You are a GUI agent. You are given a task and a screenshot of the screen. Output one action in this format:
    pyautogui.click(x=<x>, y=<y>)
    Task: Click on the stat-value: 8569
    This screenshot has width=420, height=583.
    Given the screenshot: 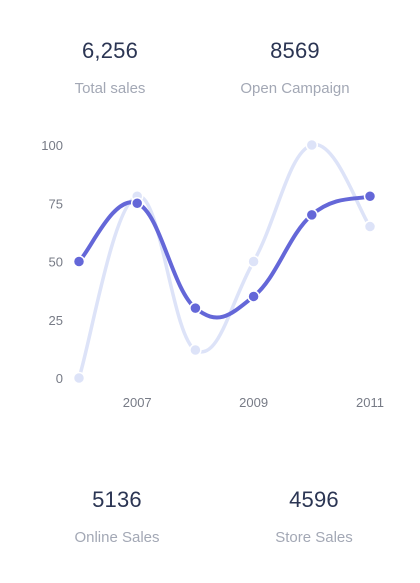 What is the action you would take?
    pyautogui.click(x=295, y=50)
    